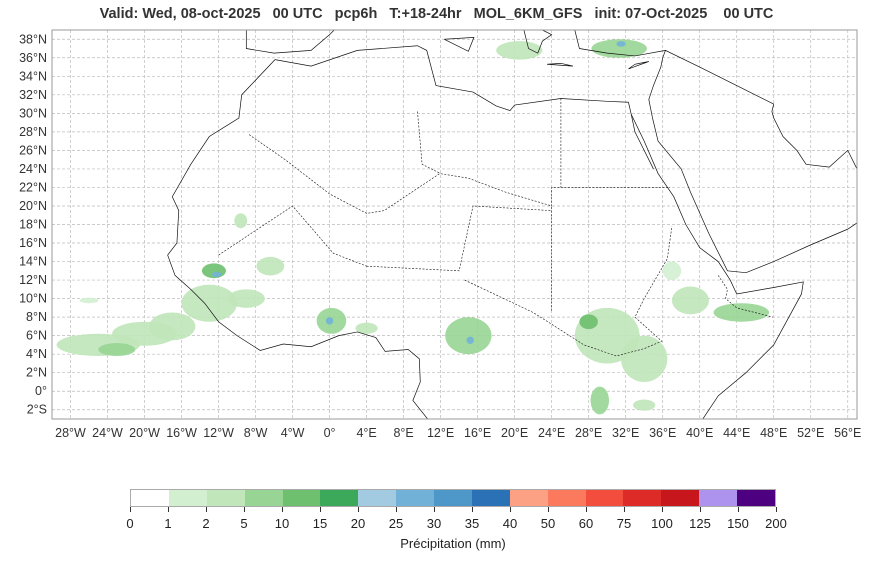  What do you see at coordinates (403, 433) in the screenshot?
I see `lon-tick-label: 8°E` at bounding box center [403, 433].